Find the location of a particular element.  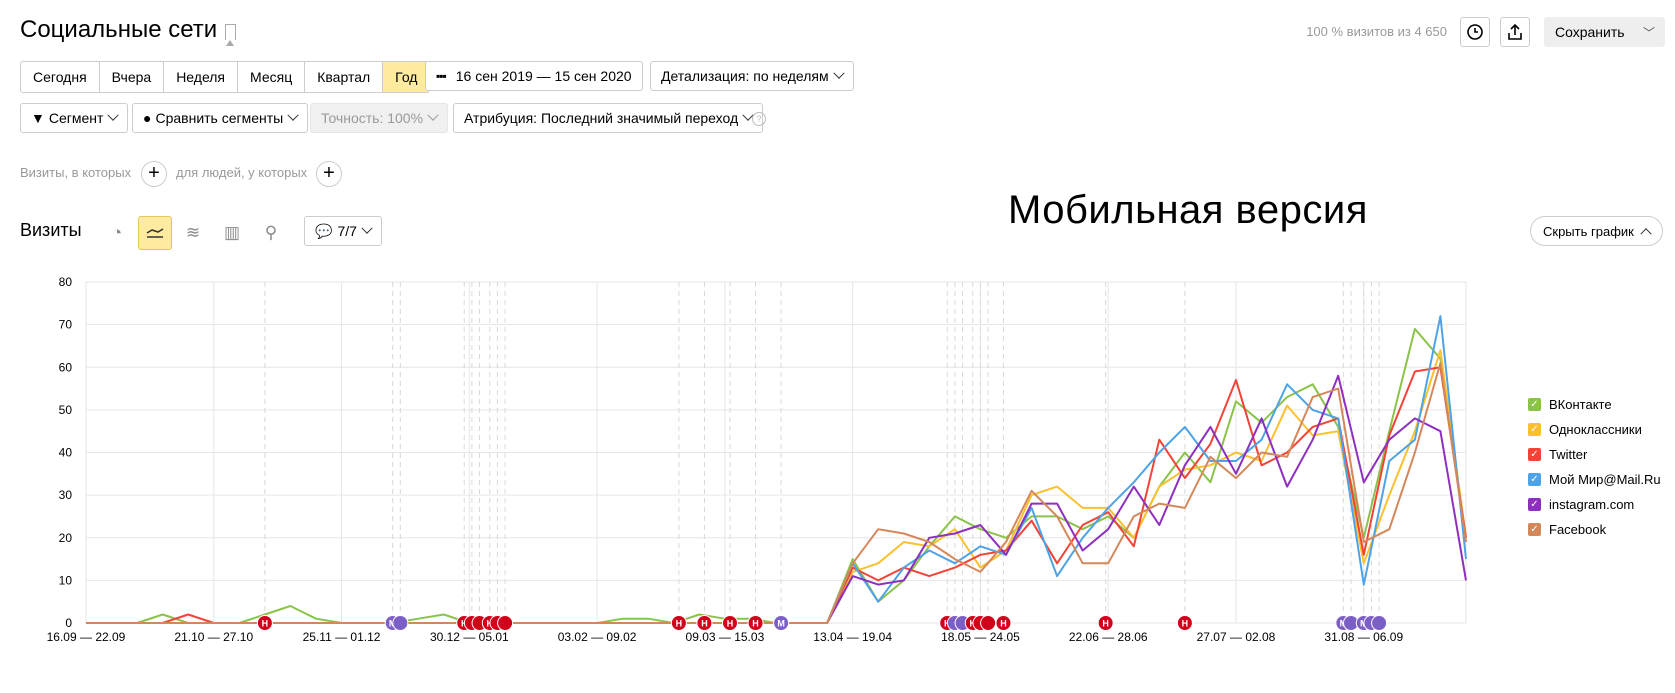

period-week: Неделя is located at coordinates (201, 77).